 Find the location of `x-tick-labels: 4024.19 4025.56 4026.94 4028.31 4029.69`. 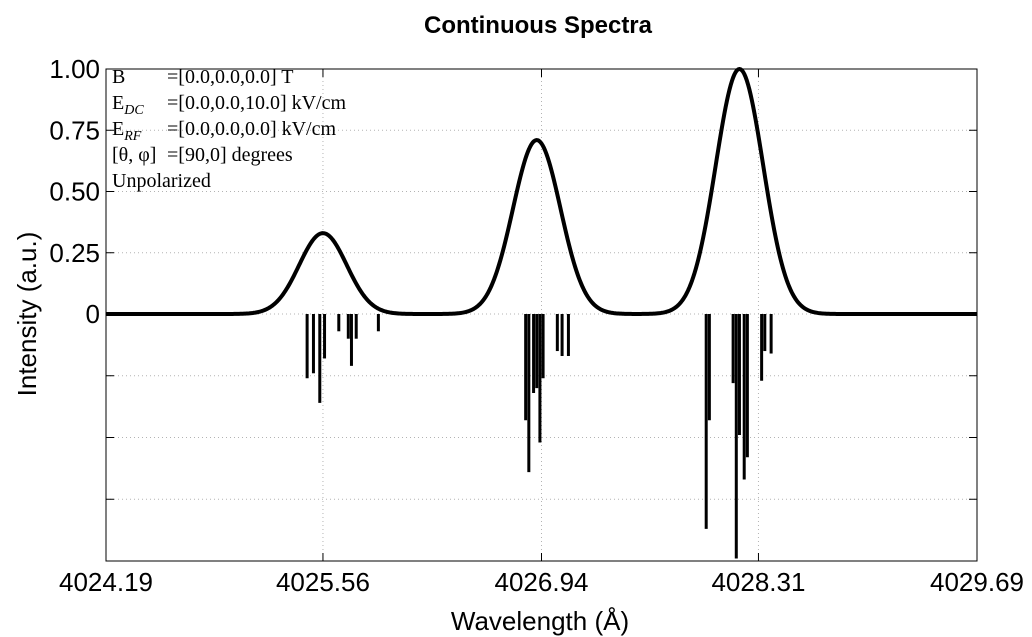

x-tick-labels: 4024.19 4025.56 4026.94 4028.31 4029.69 is located at coordinates (541, 582).